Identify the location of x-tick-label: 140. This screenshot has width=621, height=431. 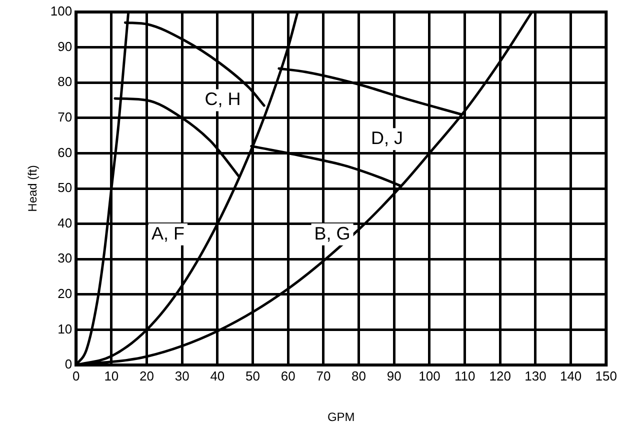
(571, 376).